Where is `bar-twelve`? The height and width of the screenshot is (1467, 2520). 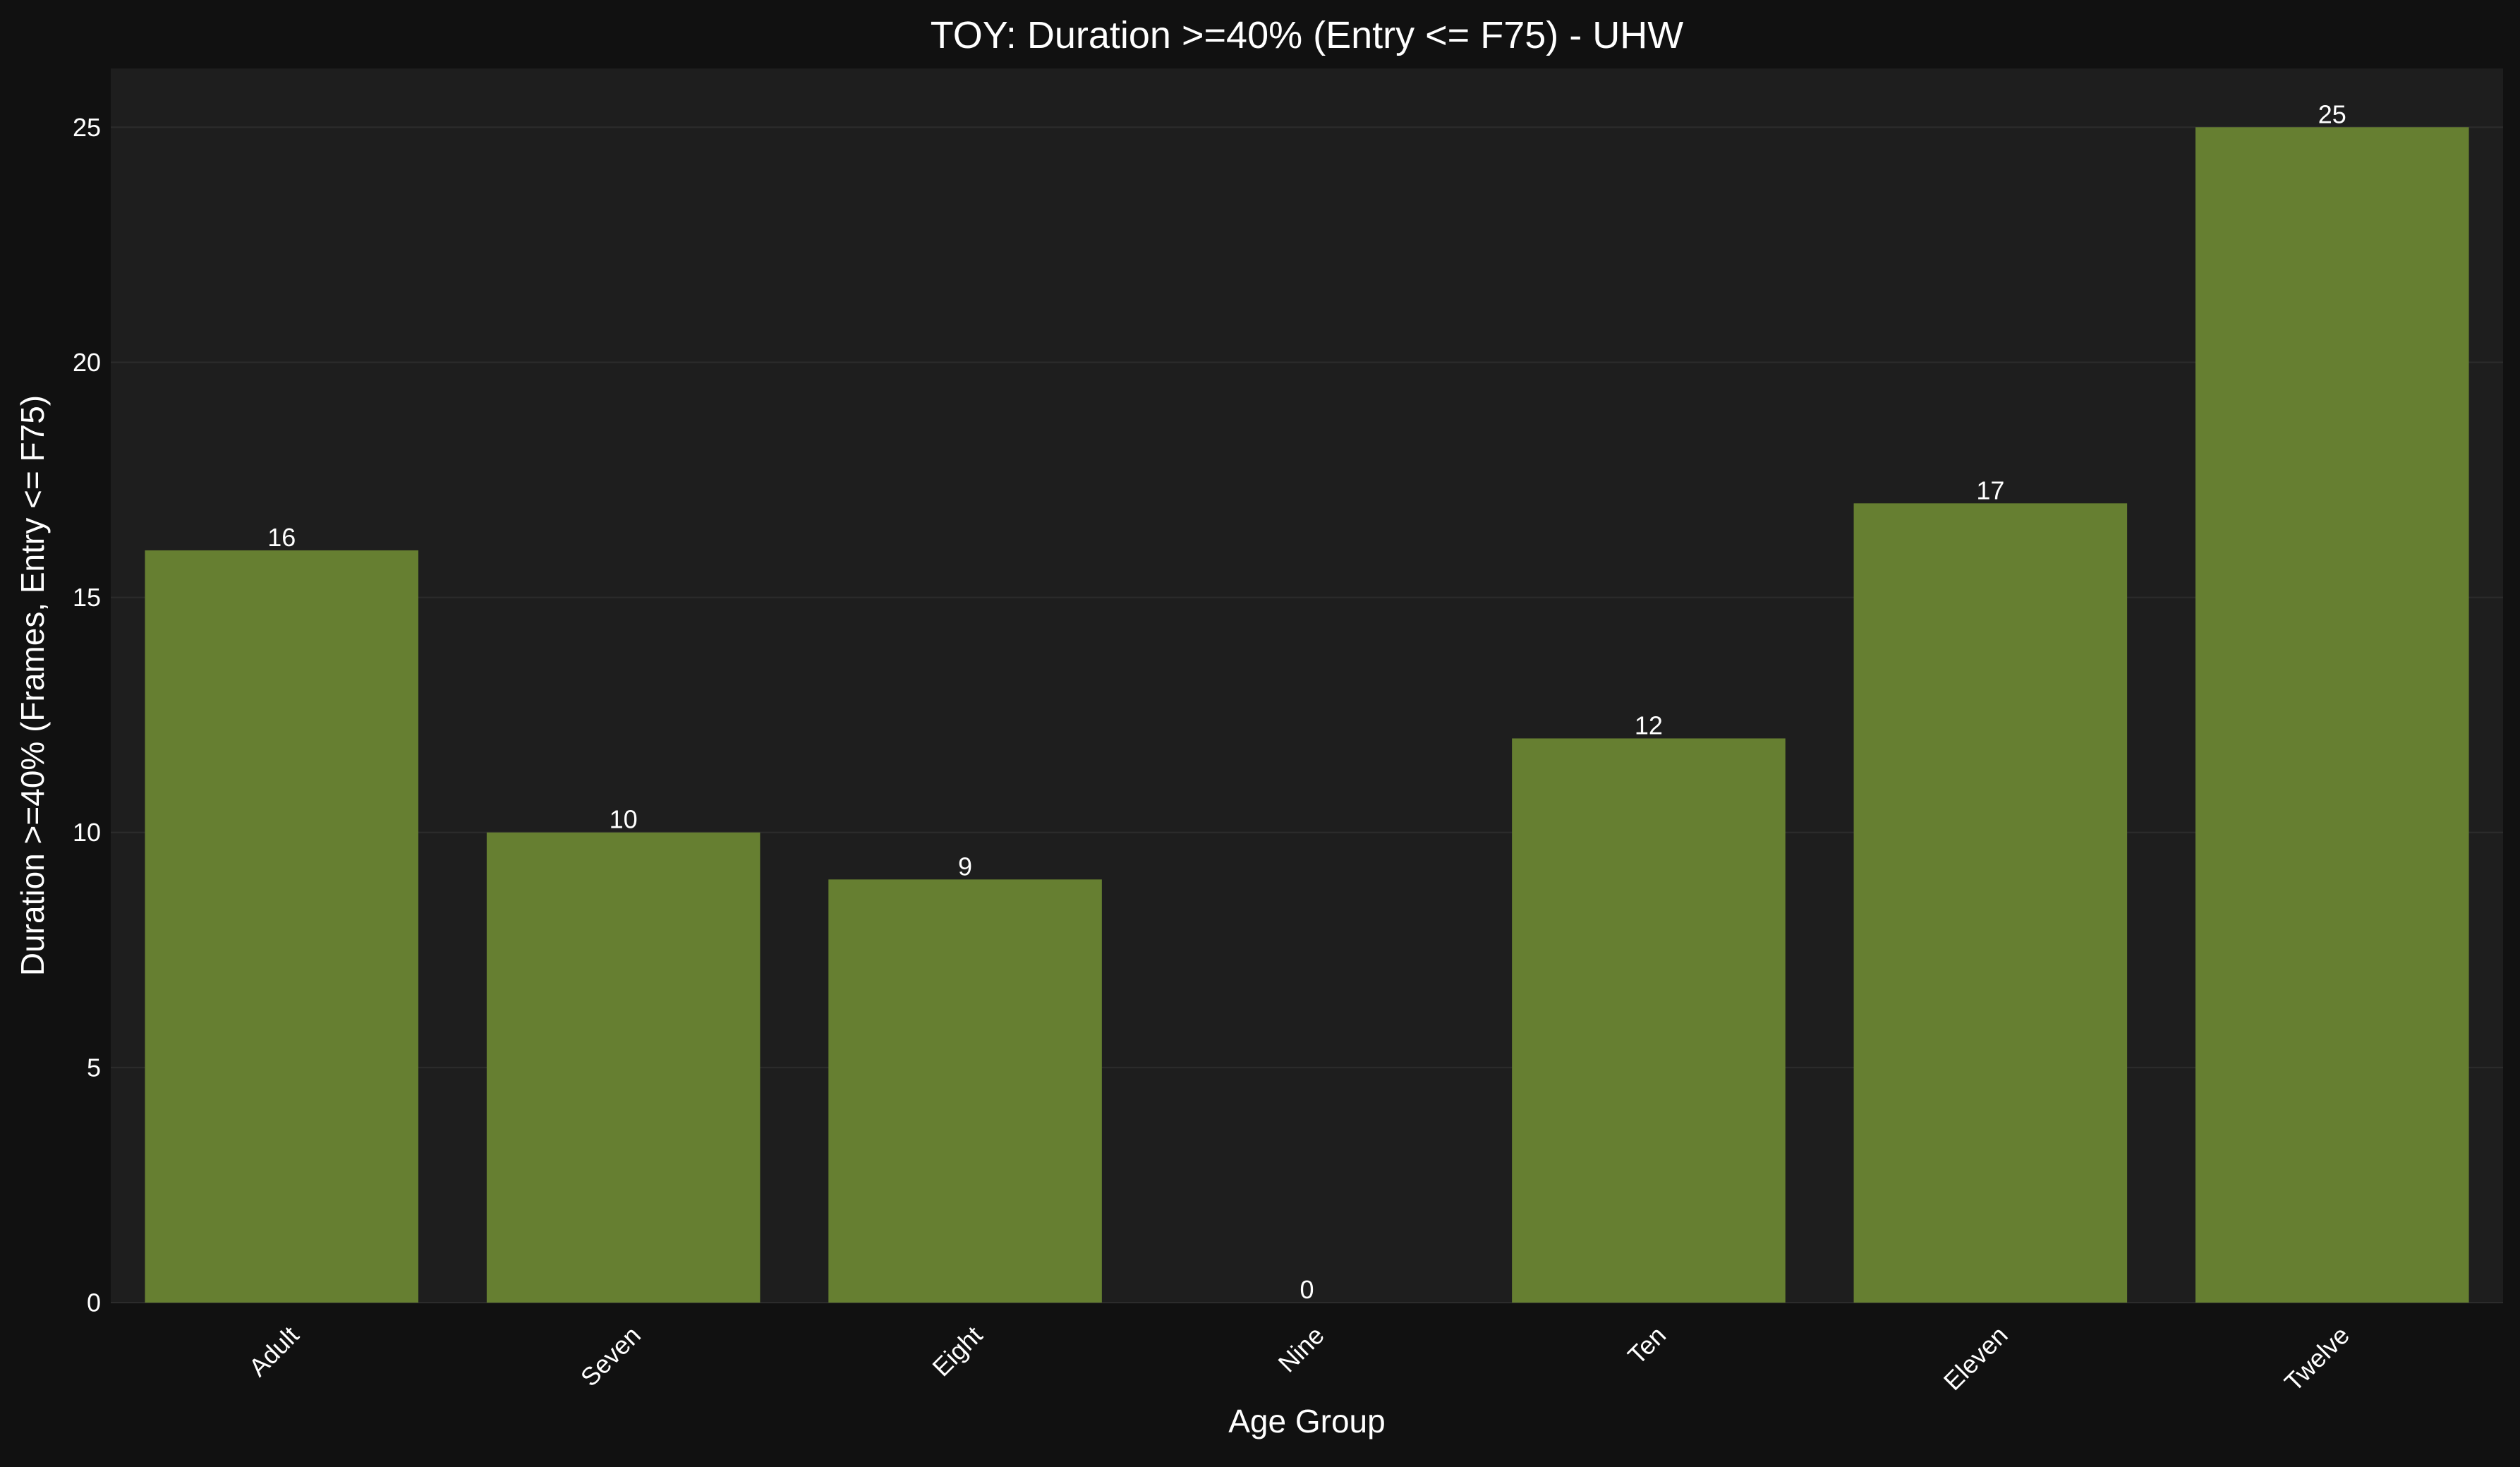
bar-twelve is located at coordinates (2332, 715).